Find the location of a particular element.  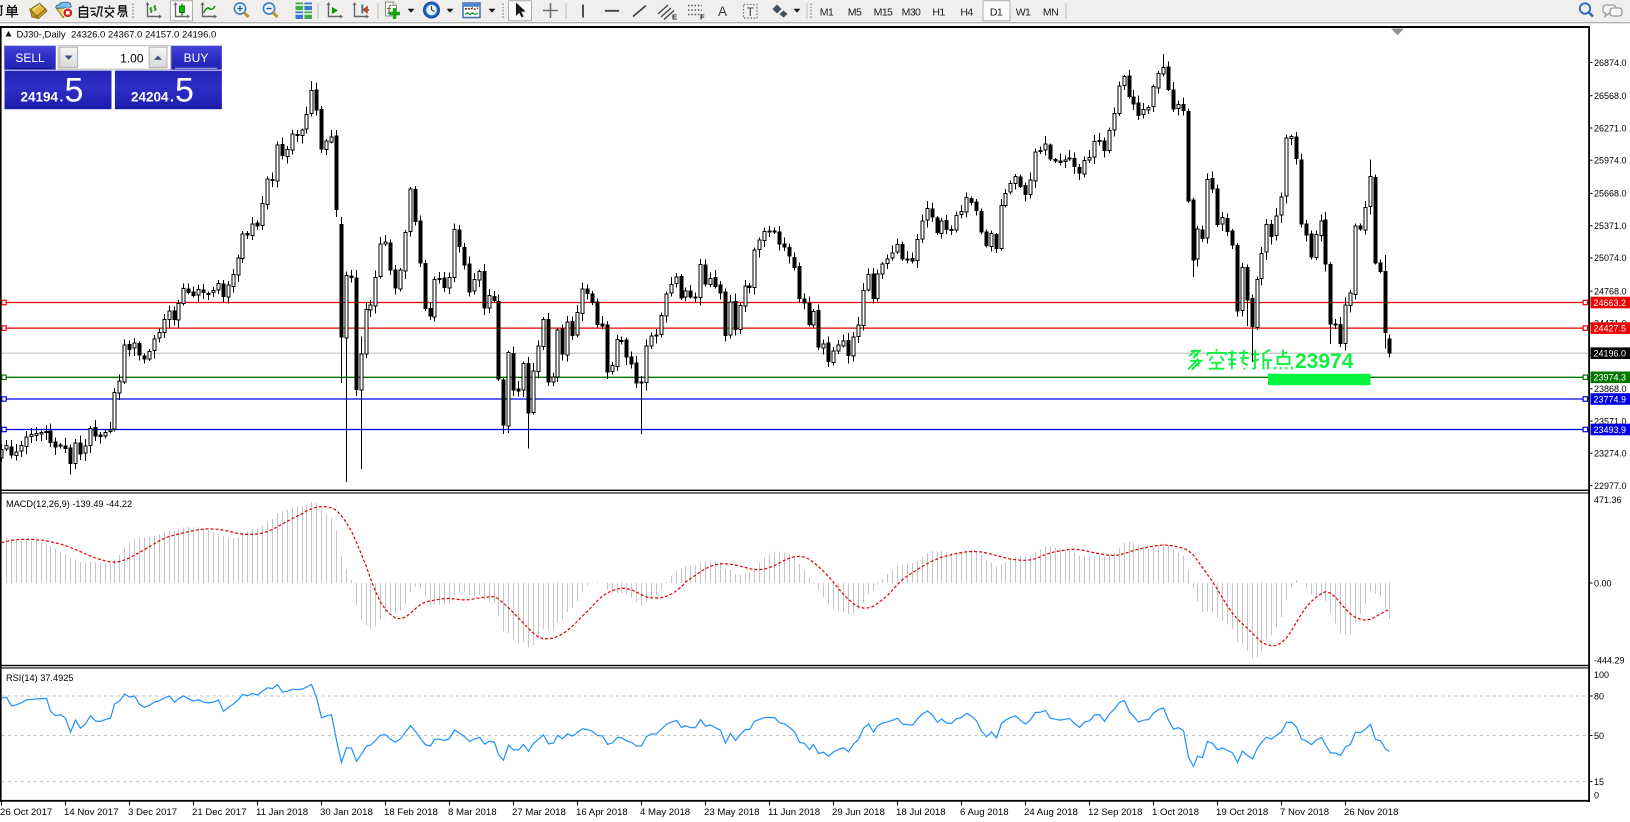

svg-text: M5 is located at coordinates (855, 12).